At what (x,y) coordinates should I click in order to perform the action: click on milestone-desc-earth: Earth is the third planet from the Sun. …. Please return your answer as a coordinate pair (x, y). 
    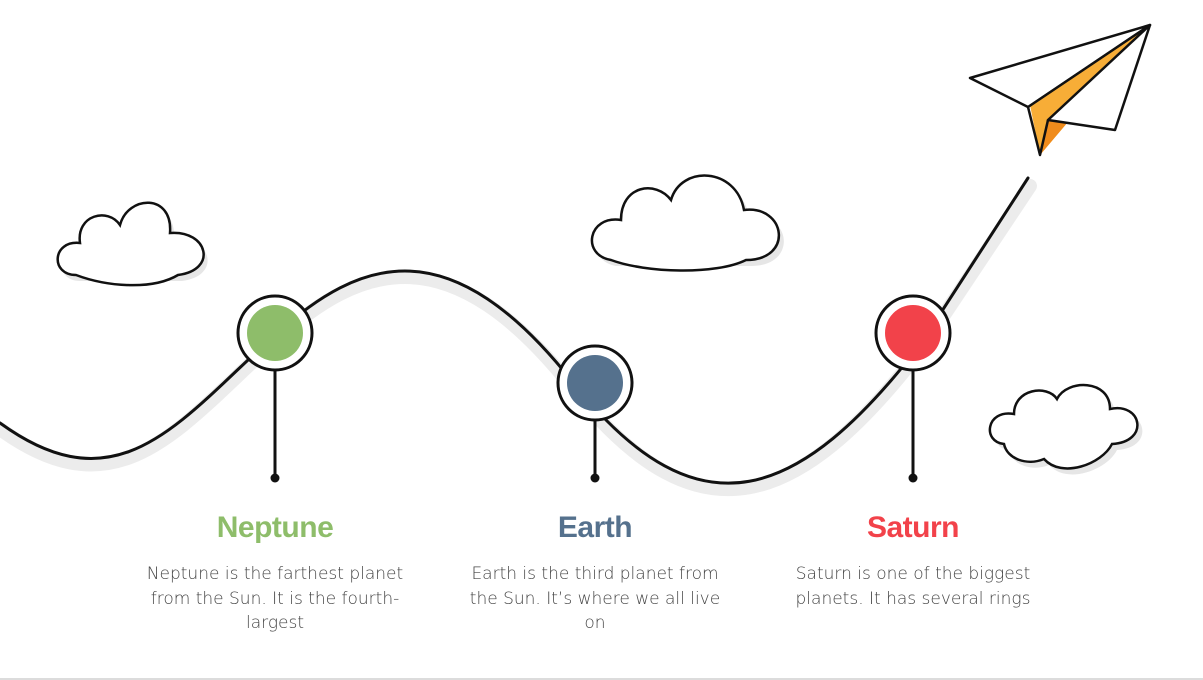
    Looking at the image, I should click on (595, 598).